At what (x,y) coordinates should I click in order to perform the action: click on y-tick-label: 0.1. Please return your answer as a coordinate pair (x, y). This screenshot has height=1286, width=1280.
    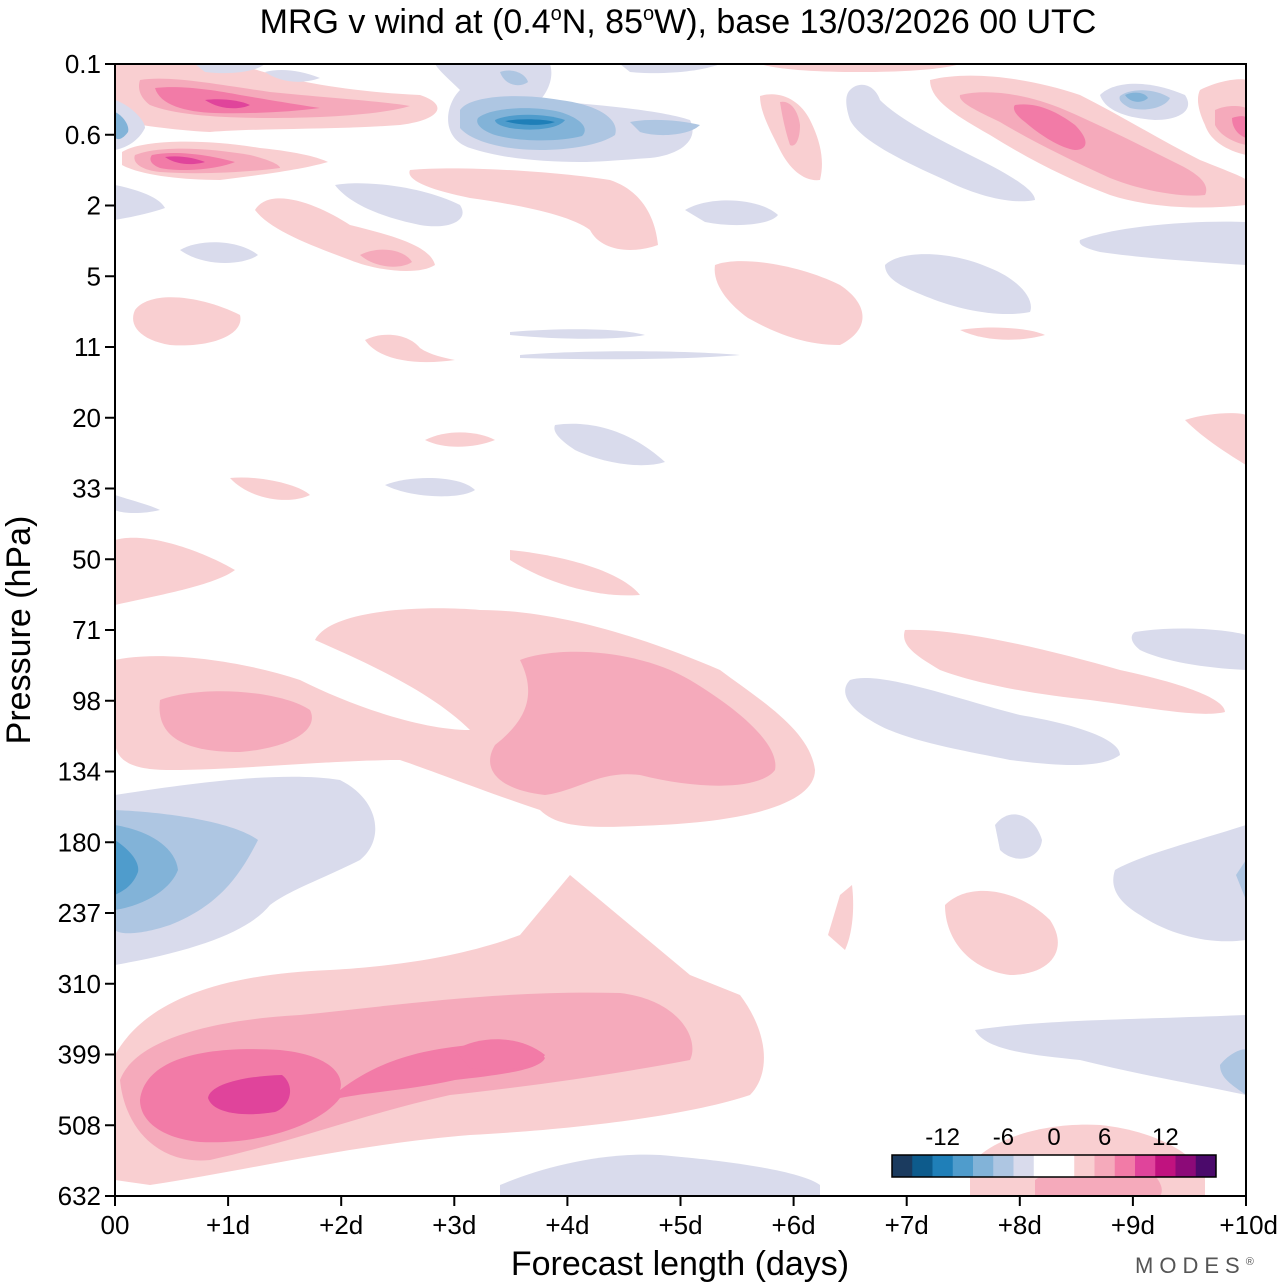
    Looking at the image, I should click on (83, 64).